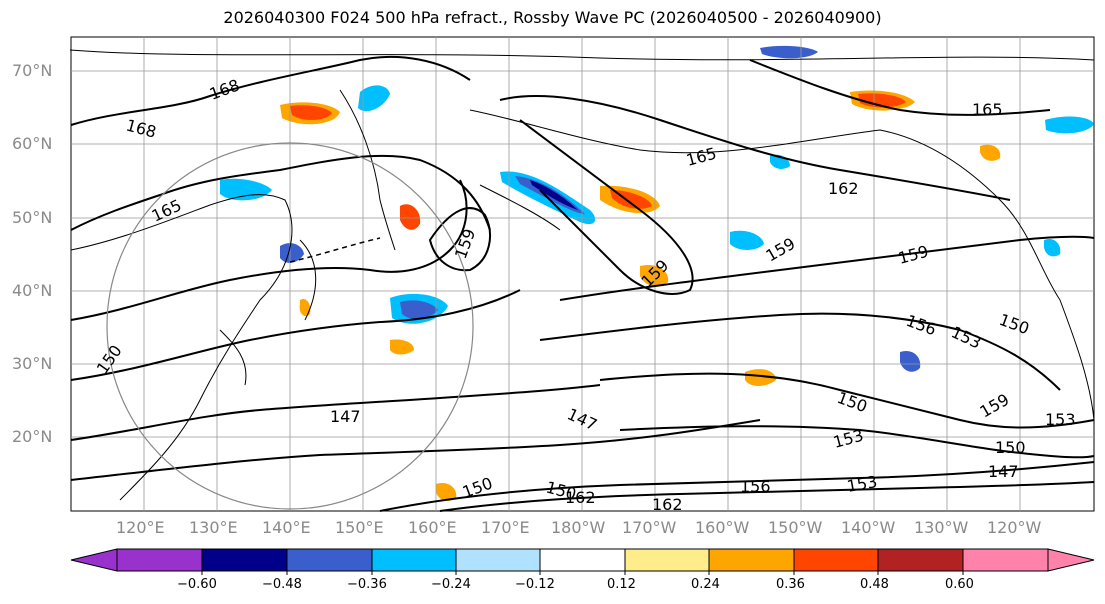 The width and height of the screenshot is (1105, 604). I want to click on colorbar-tick-label: −0.60, so click(197, 584).